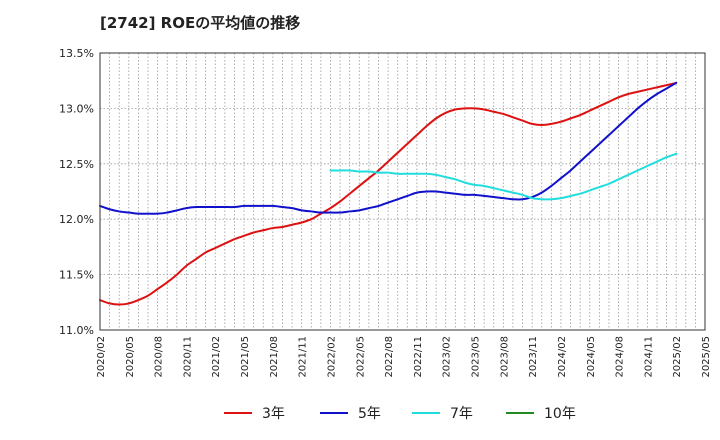 This screenshot has height=440, width=720. Describe the element at coordinates (76, 219) in the screenshot. I see `y-tick-label: 12.0%` at that location.